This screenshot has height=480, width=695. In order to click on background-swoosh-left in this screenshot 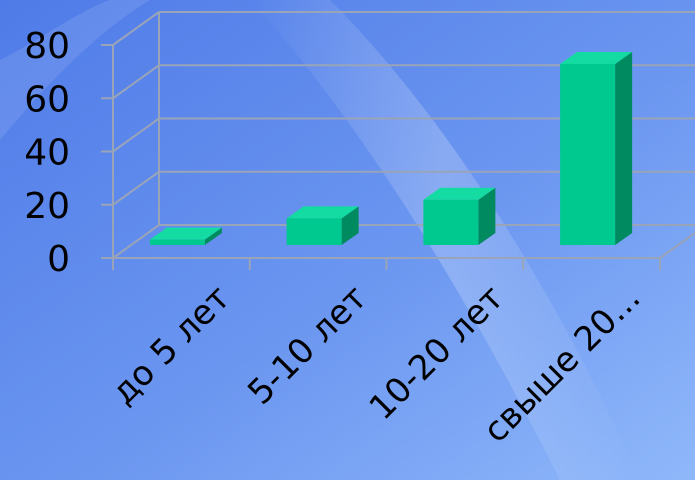, I will do `click(75, 70)`.